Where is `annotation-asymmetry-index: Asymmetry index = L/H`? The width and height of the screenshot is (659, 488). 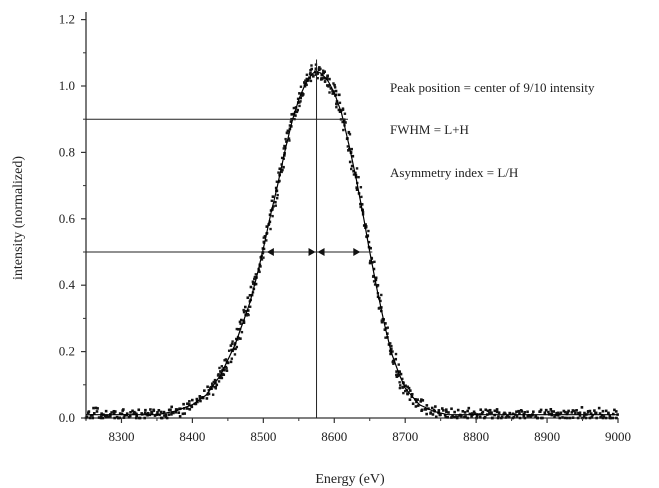
annotation-asymmetry-index: Asymmetry index = L/H is located at coordinates (454, 172).